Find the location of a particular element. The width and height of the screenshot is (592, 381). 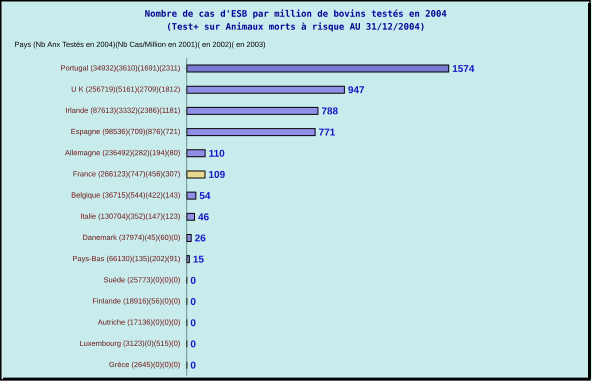

data-label: 15 is located at coordinates (198, 259).